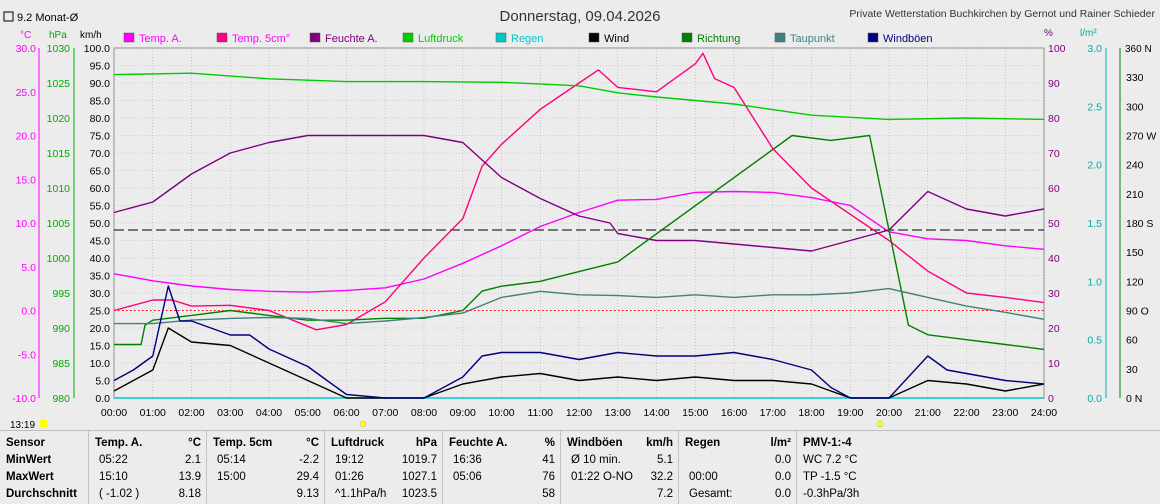 The height and width of the screenshot is (504, 1160). Describe the element at coordinates (738, 460) in the screenshot. I see `stats-row: 0.0` at that location.